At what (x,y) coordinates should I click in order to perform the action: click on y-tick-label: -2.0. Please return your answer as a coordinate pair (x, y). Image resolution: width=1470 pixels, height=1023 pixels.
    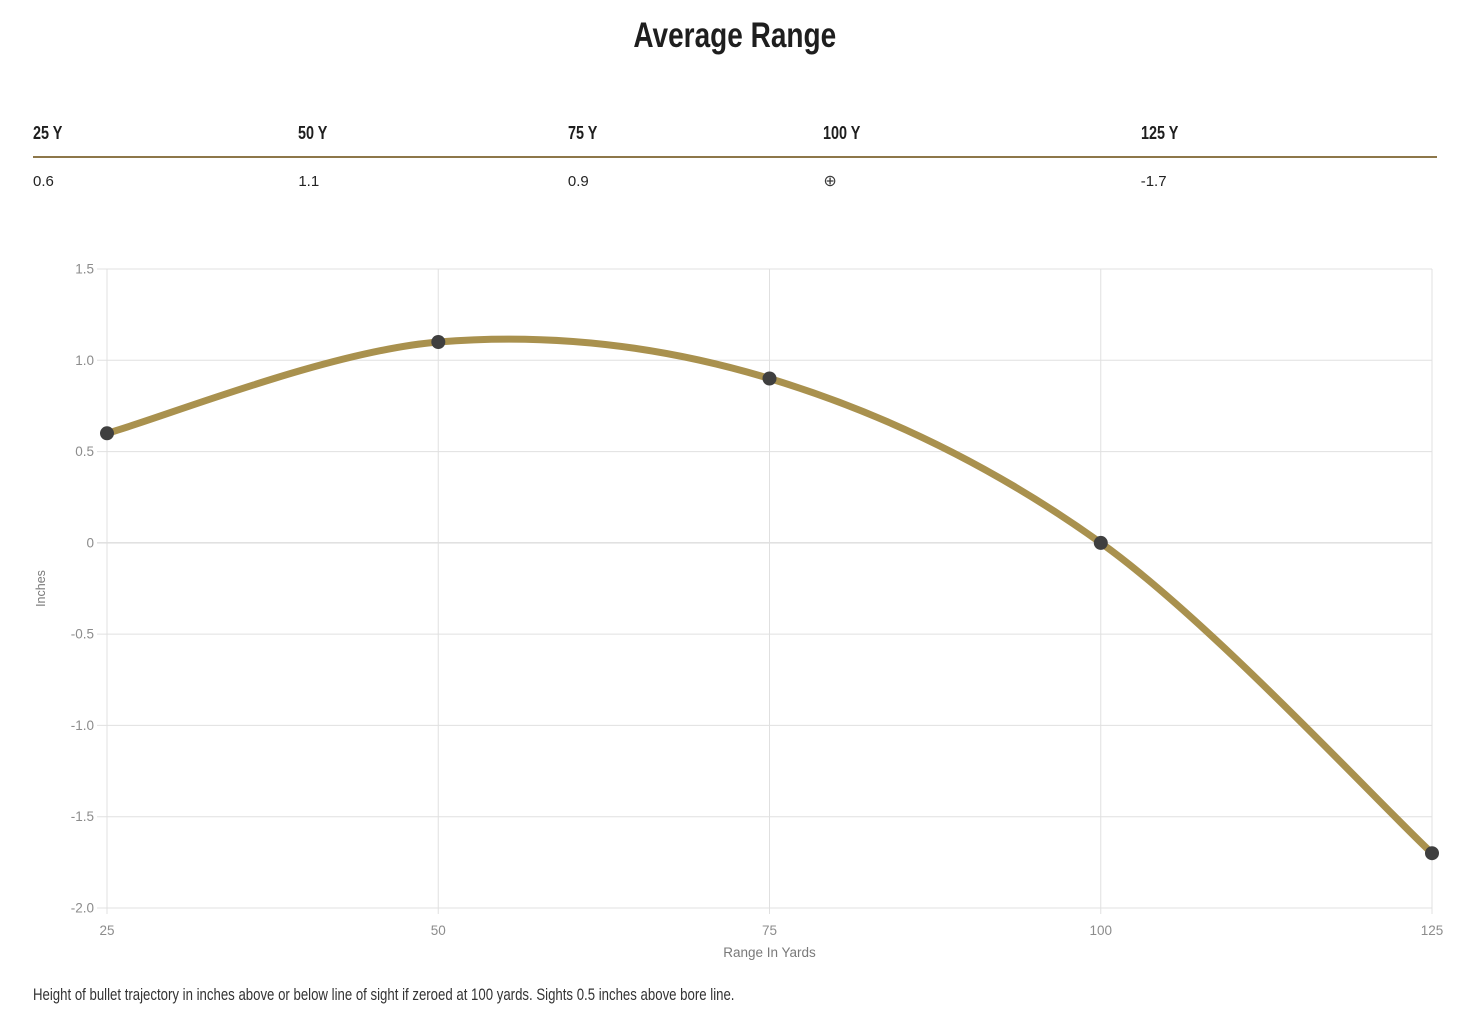
    Looking at the image, I should click on (82, 908).